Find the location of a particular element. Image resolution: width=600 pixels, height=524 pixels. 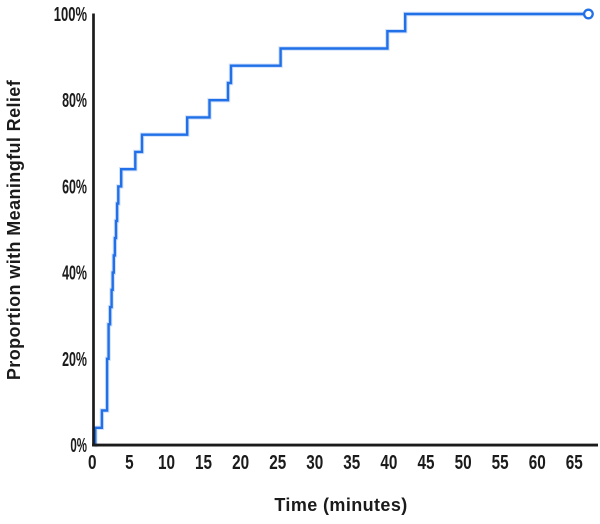

x-tick-label: 10 is located at coordinates (166, 463).